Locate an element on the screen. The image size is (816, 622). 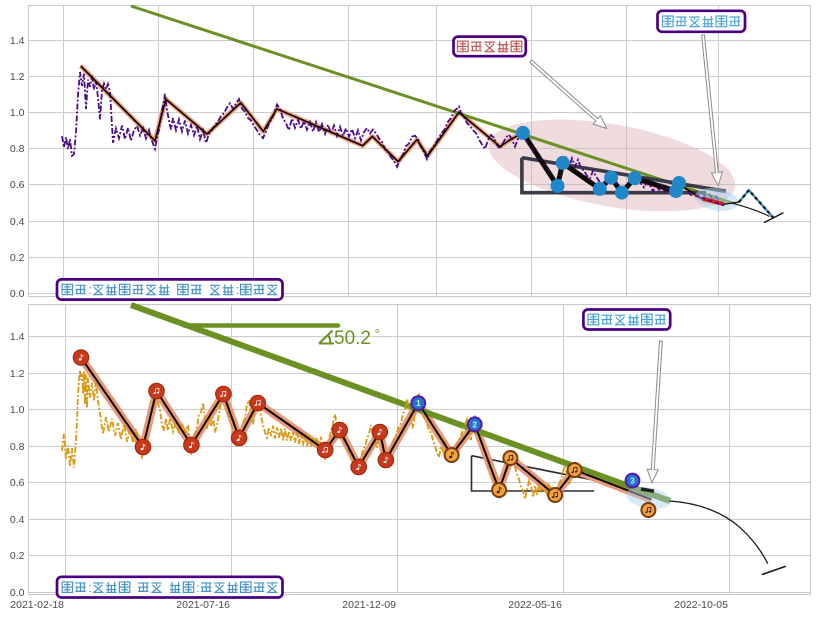
svg-text: 2022-10-05 is located at coordinates (701, 605).